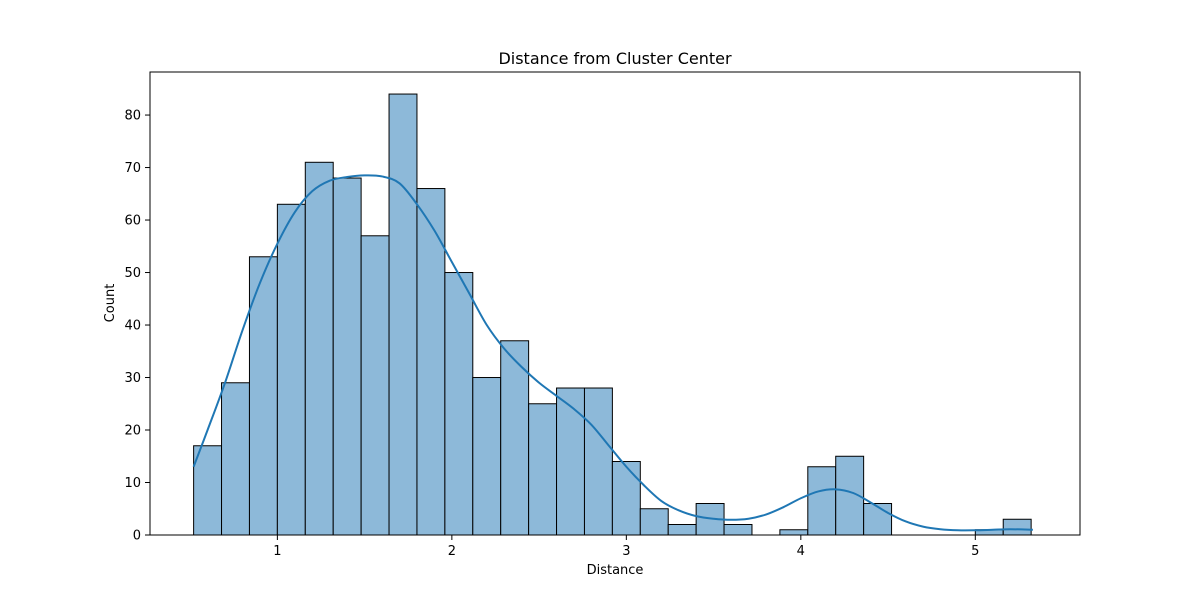 The height and width of the screenshot is (600, 1200). What do you see at coordinates (452, 551) in the screenshot?
I see `x-tick-label: 2` at bounding box center [452, 551].